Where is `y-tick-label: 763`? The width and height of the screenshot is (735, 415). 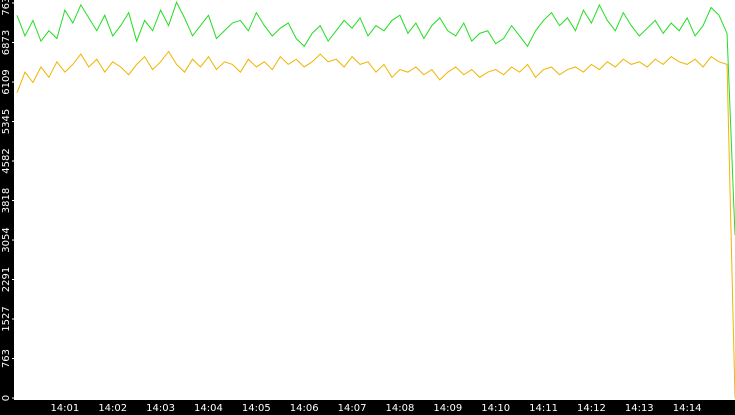 y-tick-label: 763 is located at coordinates (6, 358).